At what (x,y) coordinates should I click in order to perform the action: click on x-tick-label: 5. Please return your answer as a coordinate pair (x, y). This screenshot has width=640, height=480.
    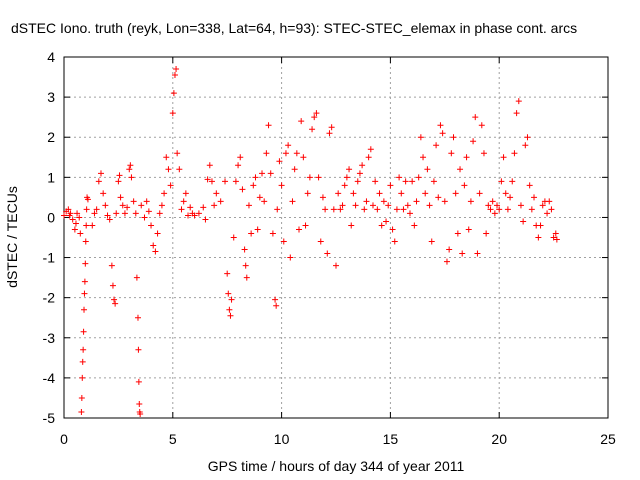
    Looking at the image, I should click on (173, 439).